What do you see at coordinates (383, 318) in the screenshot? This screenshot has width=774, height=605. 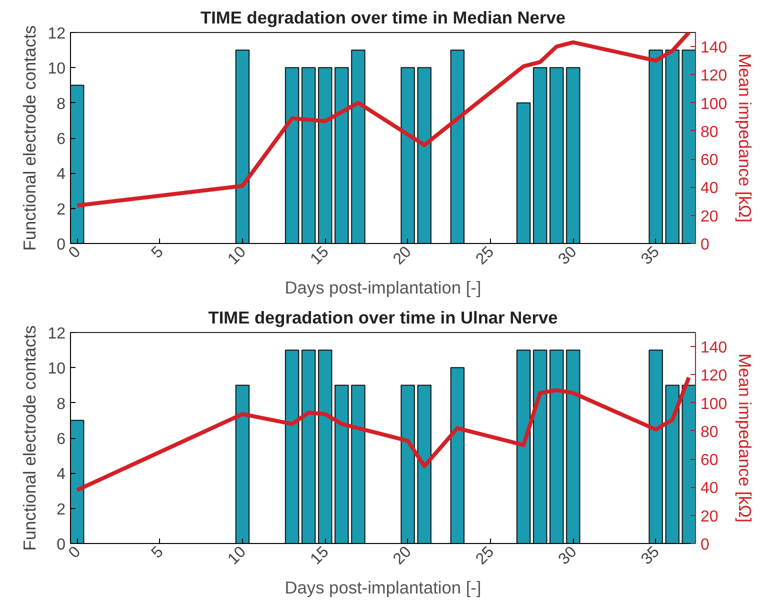 I see `chart-title: TIME degradation over time in Ulnar Nerve` at bounding box center [383, 318].